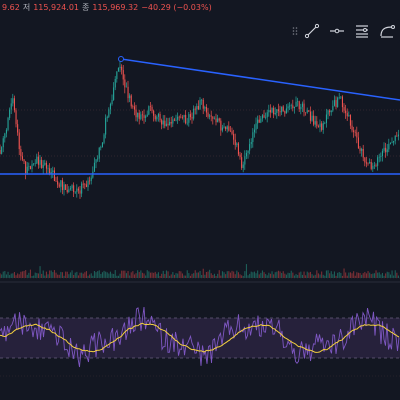 The height and width of the screenshot is (400, 400). I want to click on low-value: 115,924.01, so click(56, 7).